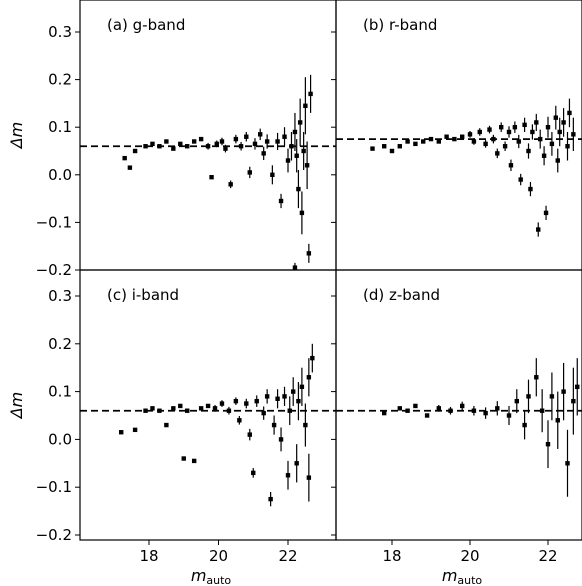 This screenshot has width=582, height=586. Describe the element at coordinates (60, 392) in the screenshot. I see `y-tick-label-c-2: 0.1` at that location.